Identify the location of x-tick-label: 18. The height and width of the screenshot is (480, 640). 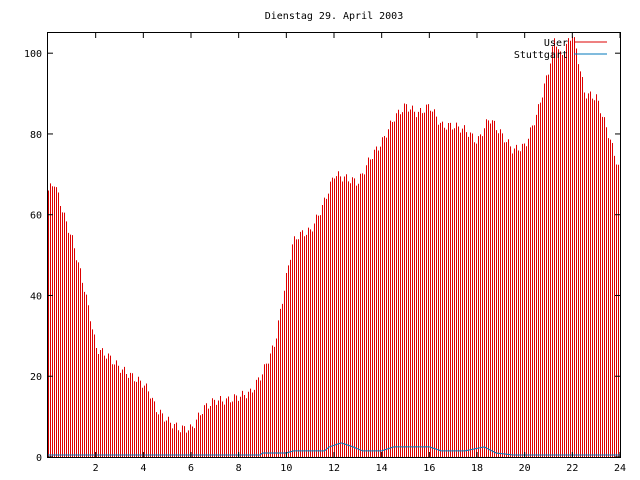
(477, 468).